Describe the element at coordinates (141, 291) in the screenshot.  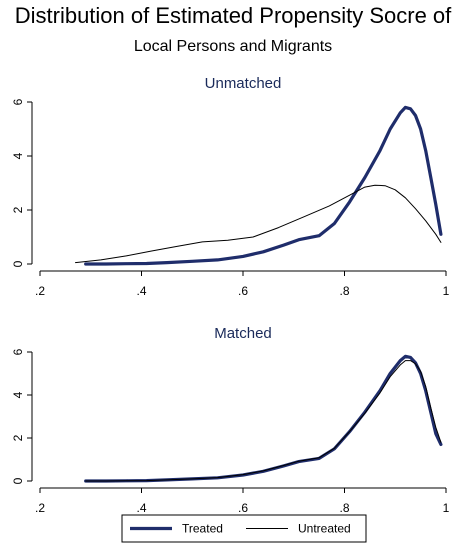
I see `panel-1-x-tick-label-1: .4` at that location.